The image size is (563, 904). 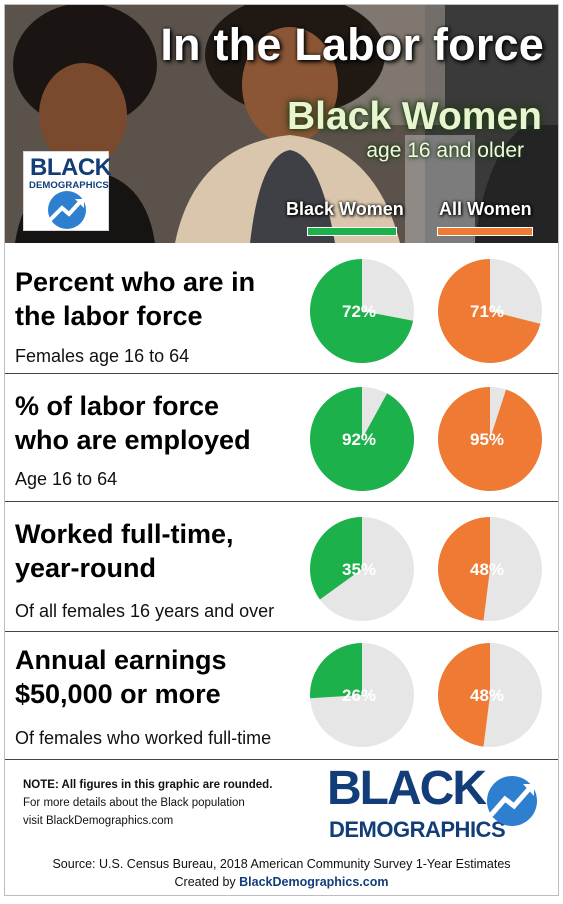 What do you see at coordinates (445, 150) in the screenshot?
I see `page-subtitle-age: age 16 and older` at bounding box center [445, 150].